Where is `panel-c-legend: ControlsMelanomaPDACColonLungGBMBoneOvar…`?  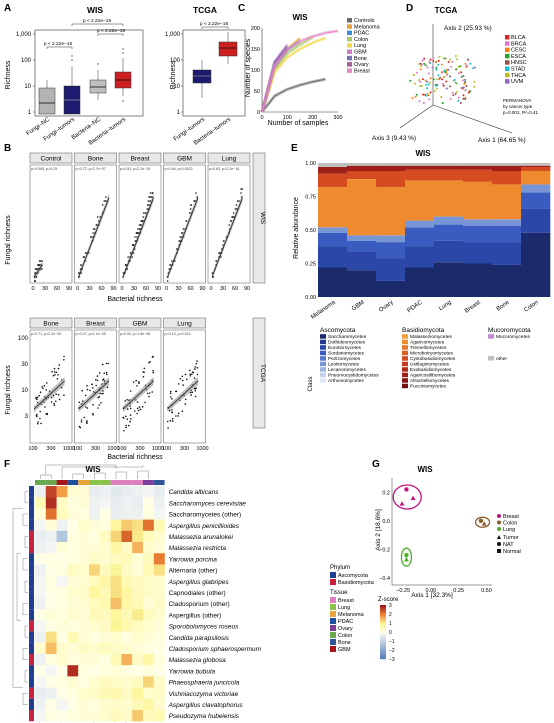 panel-c-legend: ControlsMelanomaPDACColonLungGBMBoneOvar… is located at coordinates (364, 46).